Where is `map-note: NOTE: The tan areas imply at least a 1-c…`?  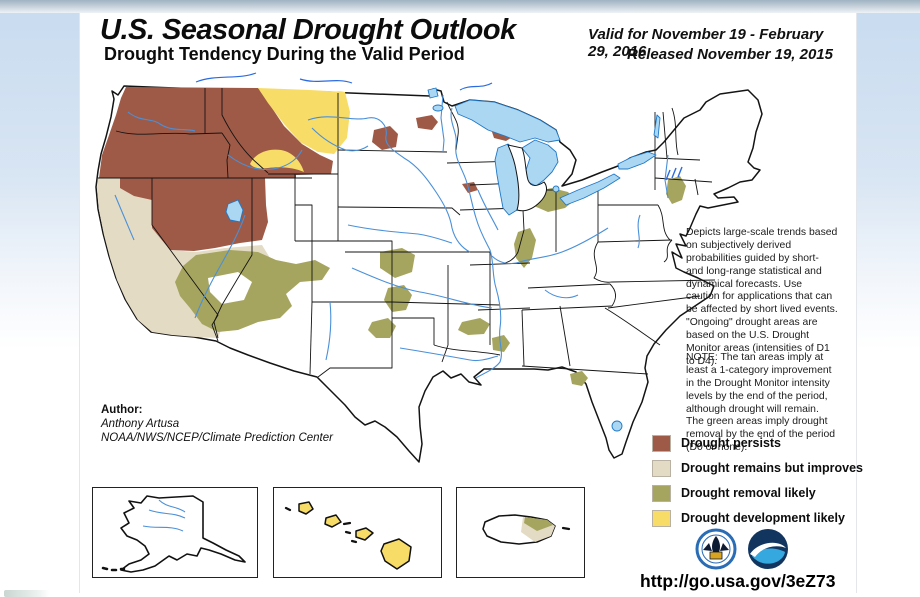 map-note: NOTE: The tan areas imply at least a 1-c… is located at coordinates (761, 403).